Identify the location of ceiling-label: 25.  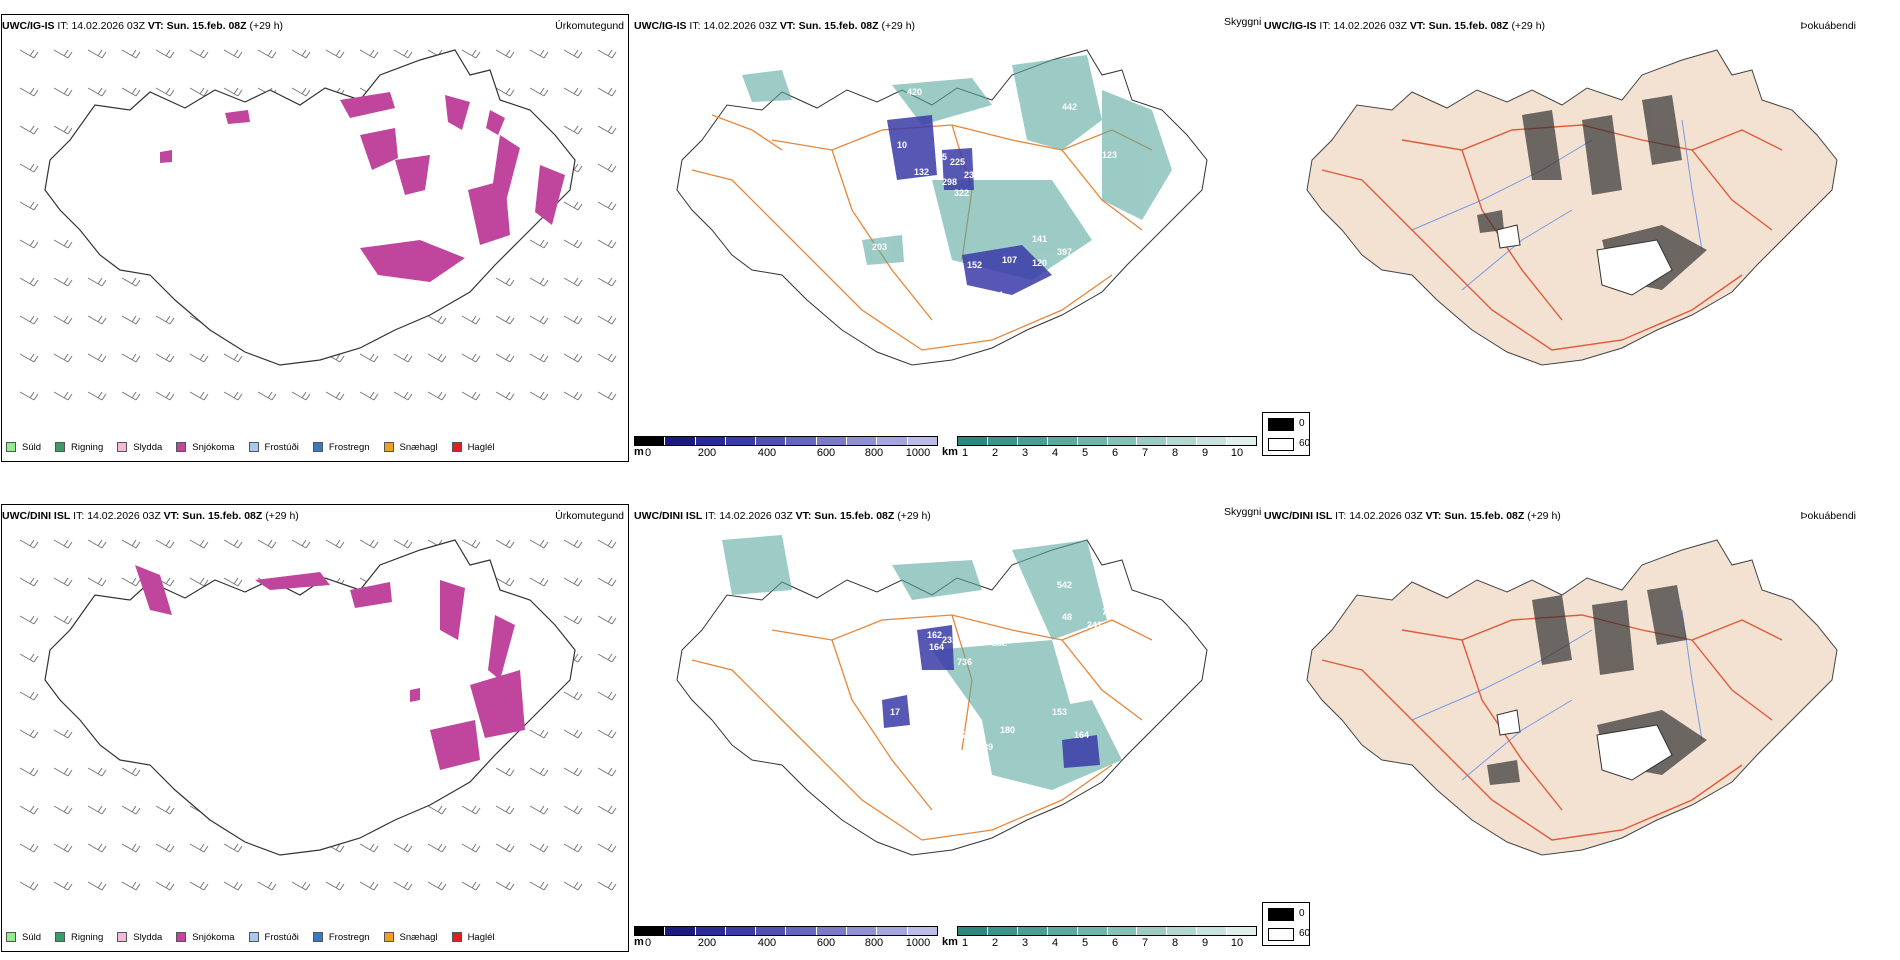
(942, 157).